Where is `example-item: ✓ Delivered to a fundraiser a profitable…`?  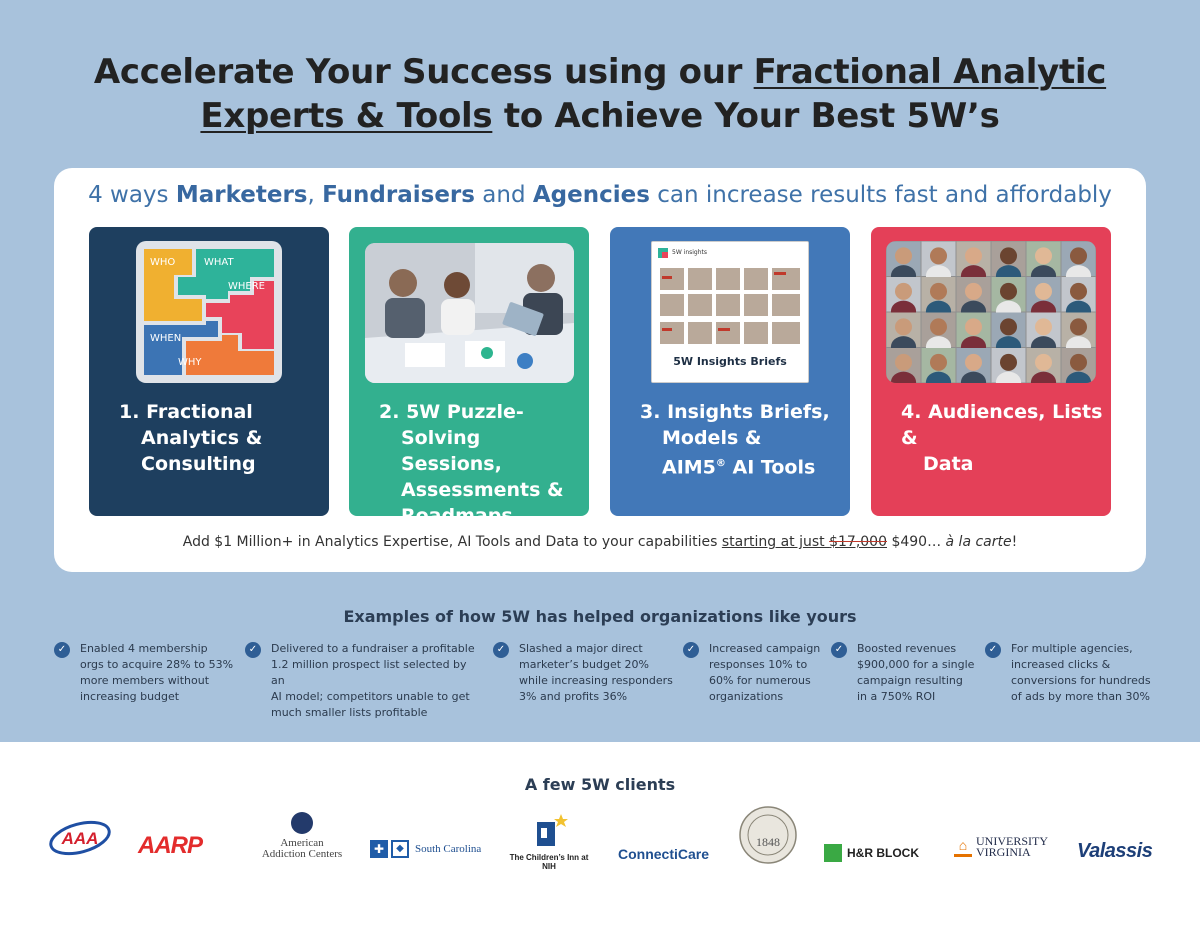
example-item: ✓ Delivered to a fundraiser a profitable… is located at coordinates (363, 681).